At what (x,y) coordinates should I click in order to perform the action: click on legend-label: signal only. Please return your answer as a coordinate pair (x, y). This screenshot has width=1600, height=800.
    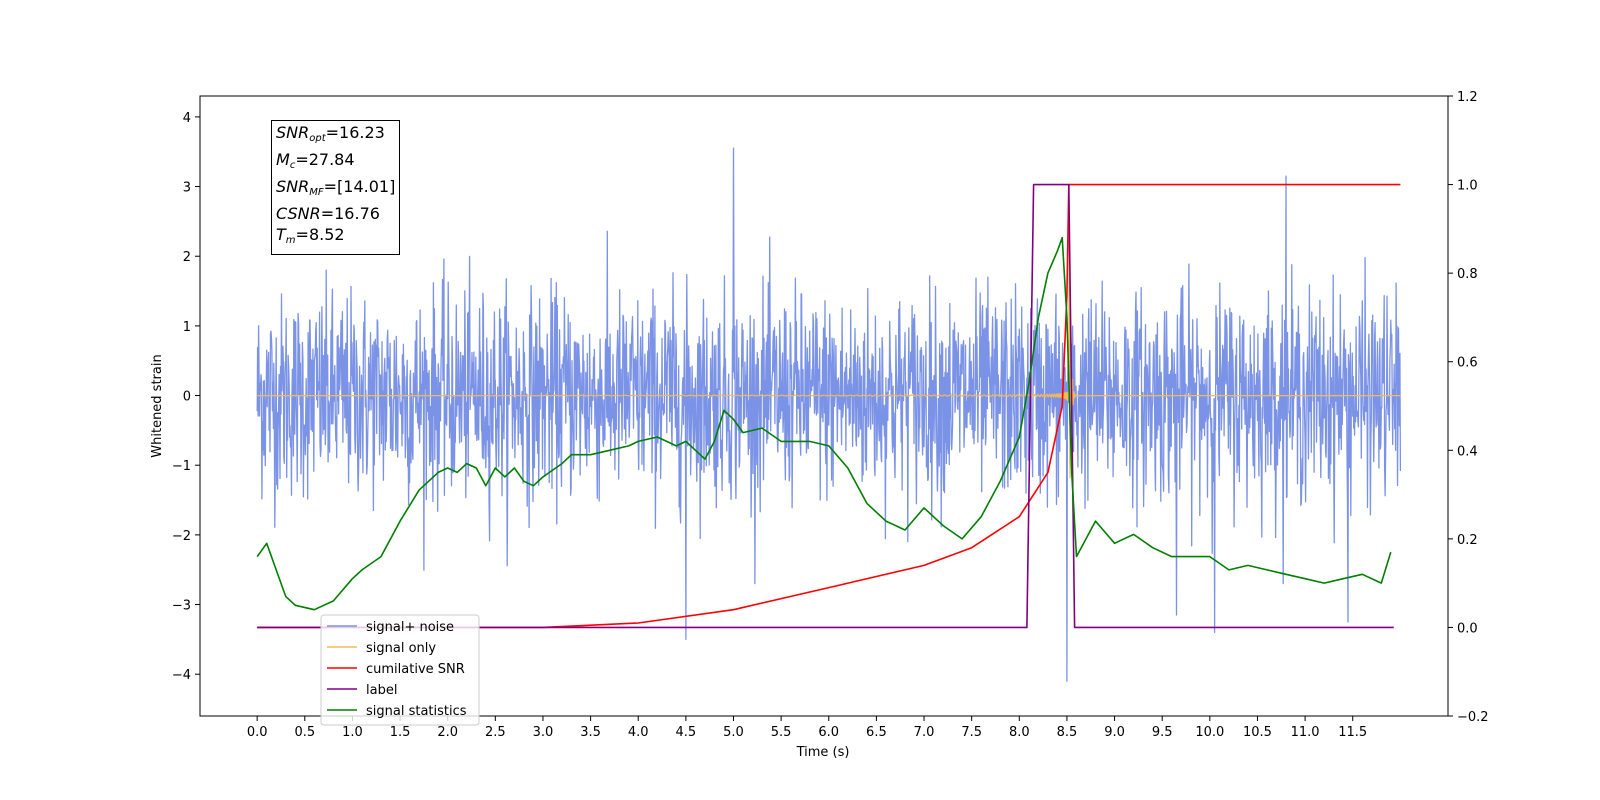
    Looking at the image, I should click on (401, 648).